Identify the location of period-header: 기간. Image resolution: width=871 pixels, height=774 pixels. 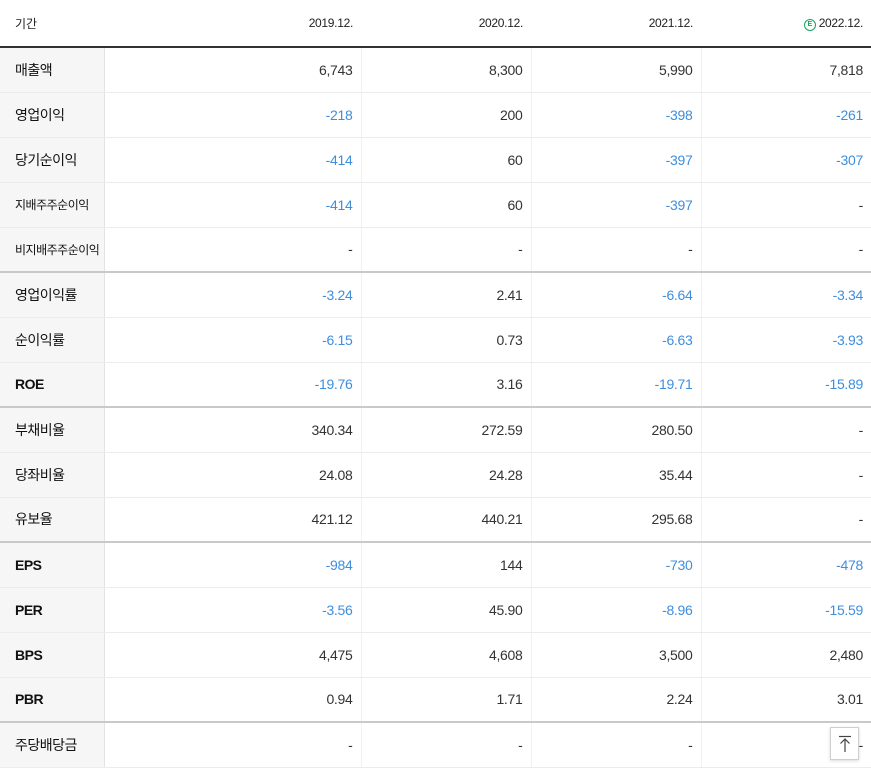
(52, 24).